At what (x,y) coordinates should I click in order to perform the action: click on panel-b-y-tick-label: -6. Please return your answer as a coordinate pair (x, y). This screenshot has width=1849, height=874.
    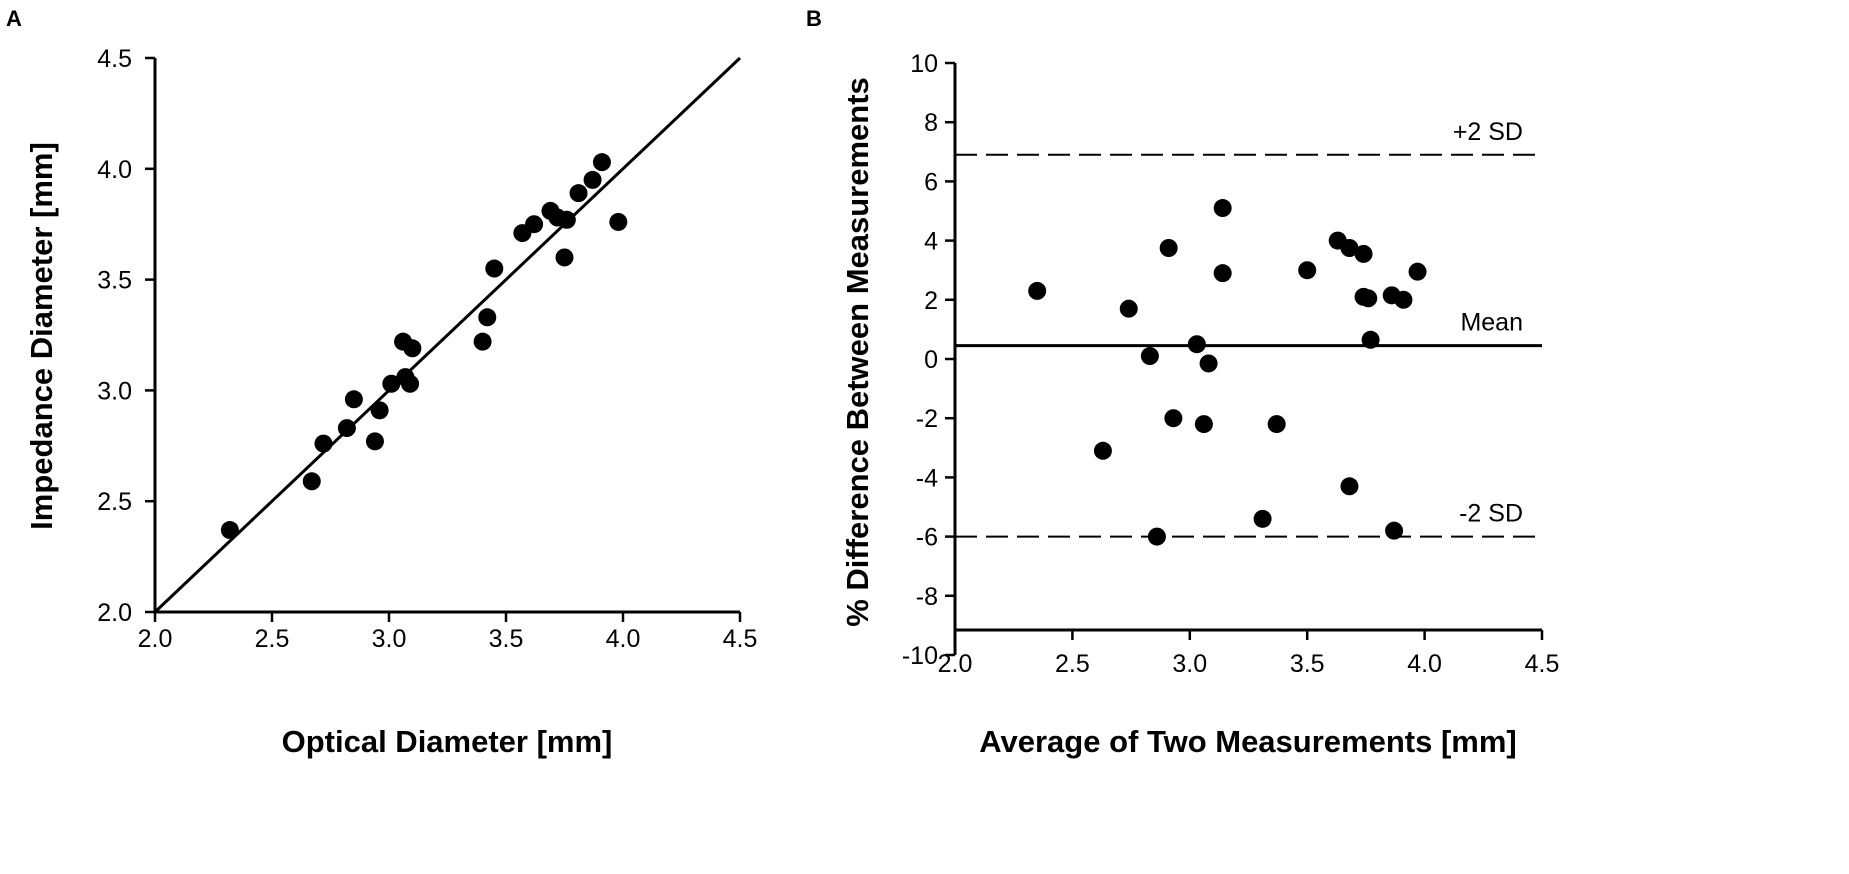
    Looking at the image, I should click on (927, 538).